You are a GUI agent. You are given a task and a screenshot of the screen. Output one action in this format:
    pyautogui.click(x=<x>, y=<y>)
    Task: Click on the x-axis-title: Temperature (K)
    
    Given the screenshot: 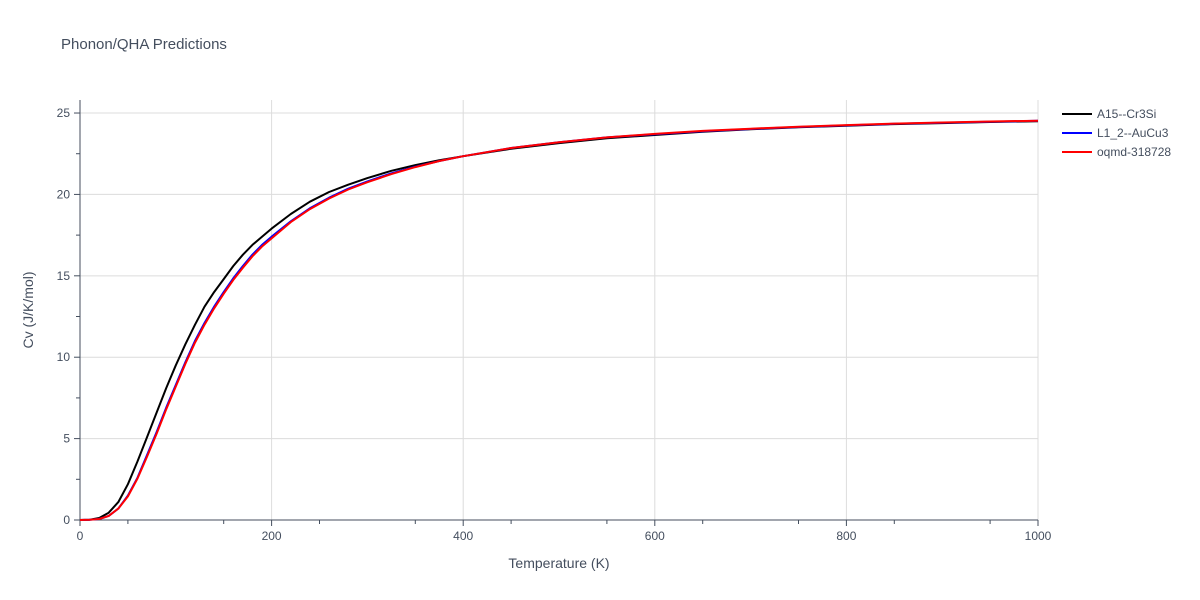 What is the action you would take?
    pyautogui.click(x=558, y=563)
    